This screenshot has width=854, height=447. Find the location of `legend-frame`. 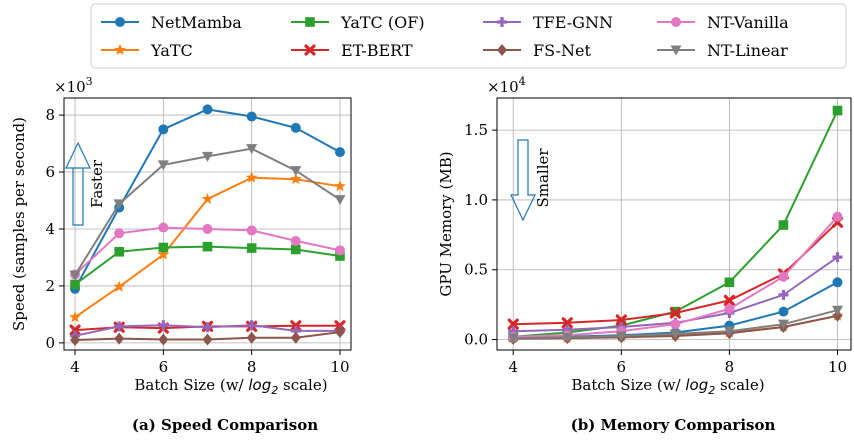

legend-frame is located at coordinates (468, 36).